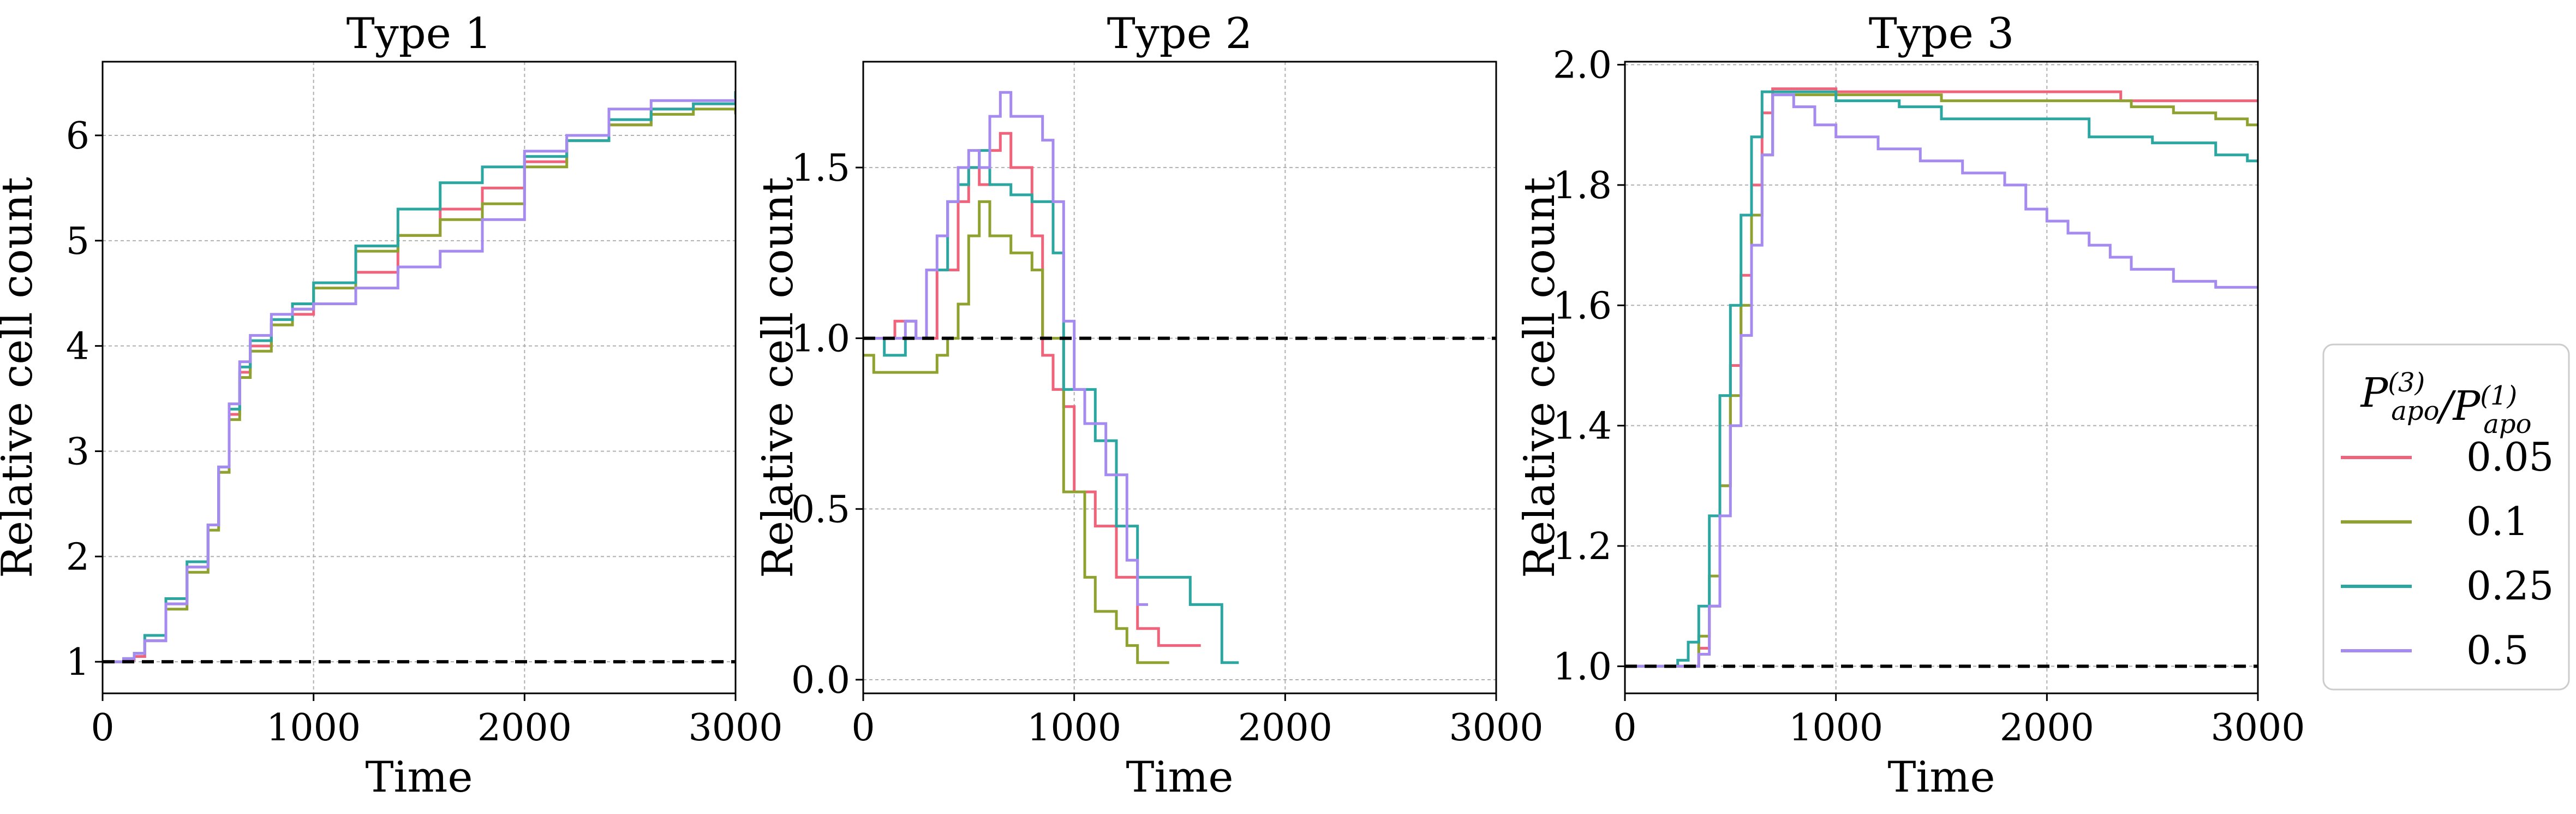  Describe the element at coordinates (2510, 586) in the screenshot. I see `legend-entry-label: 0.25` at that location.